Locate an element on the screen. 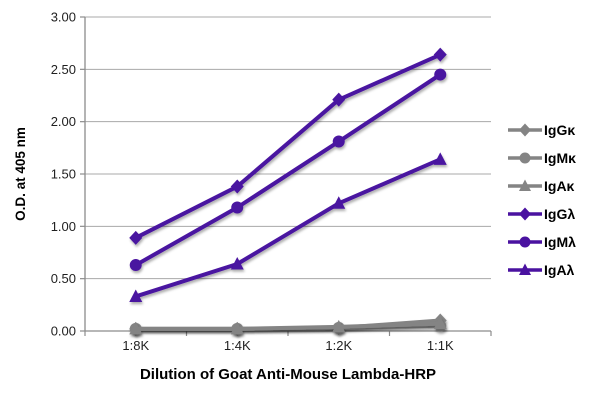  y-tick-label: 0.00 is located at coordinates (63, 331).